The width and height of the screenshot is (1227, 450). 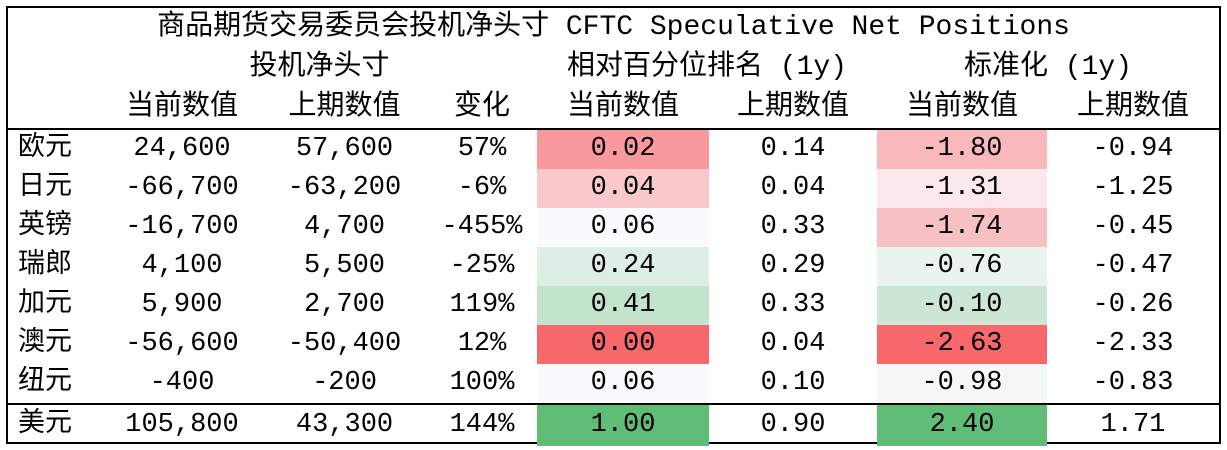 I want to click on cell-pct-current: 1.00, so click(x=623, y=424).